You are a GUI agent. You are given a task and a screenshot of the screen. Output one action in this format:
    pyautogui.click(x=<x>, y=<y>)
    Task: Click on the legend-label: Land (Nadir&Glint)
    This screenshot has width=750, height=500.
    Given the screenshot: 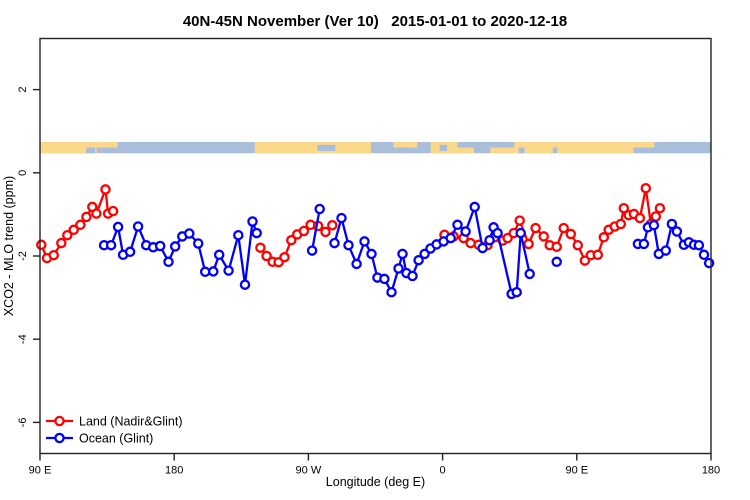 What is the action you would take?
    pyautogui.click(x=131, y=422)
    